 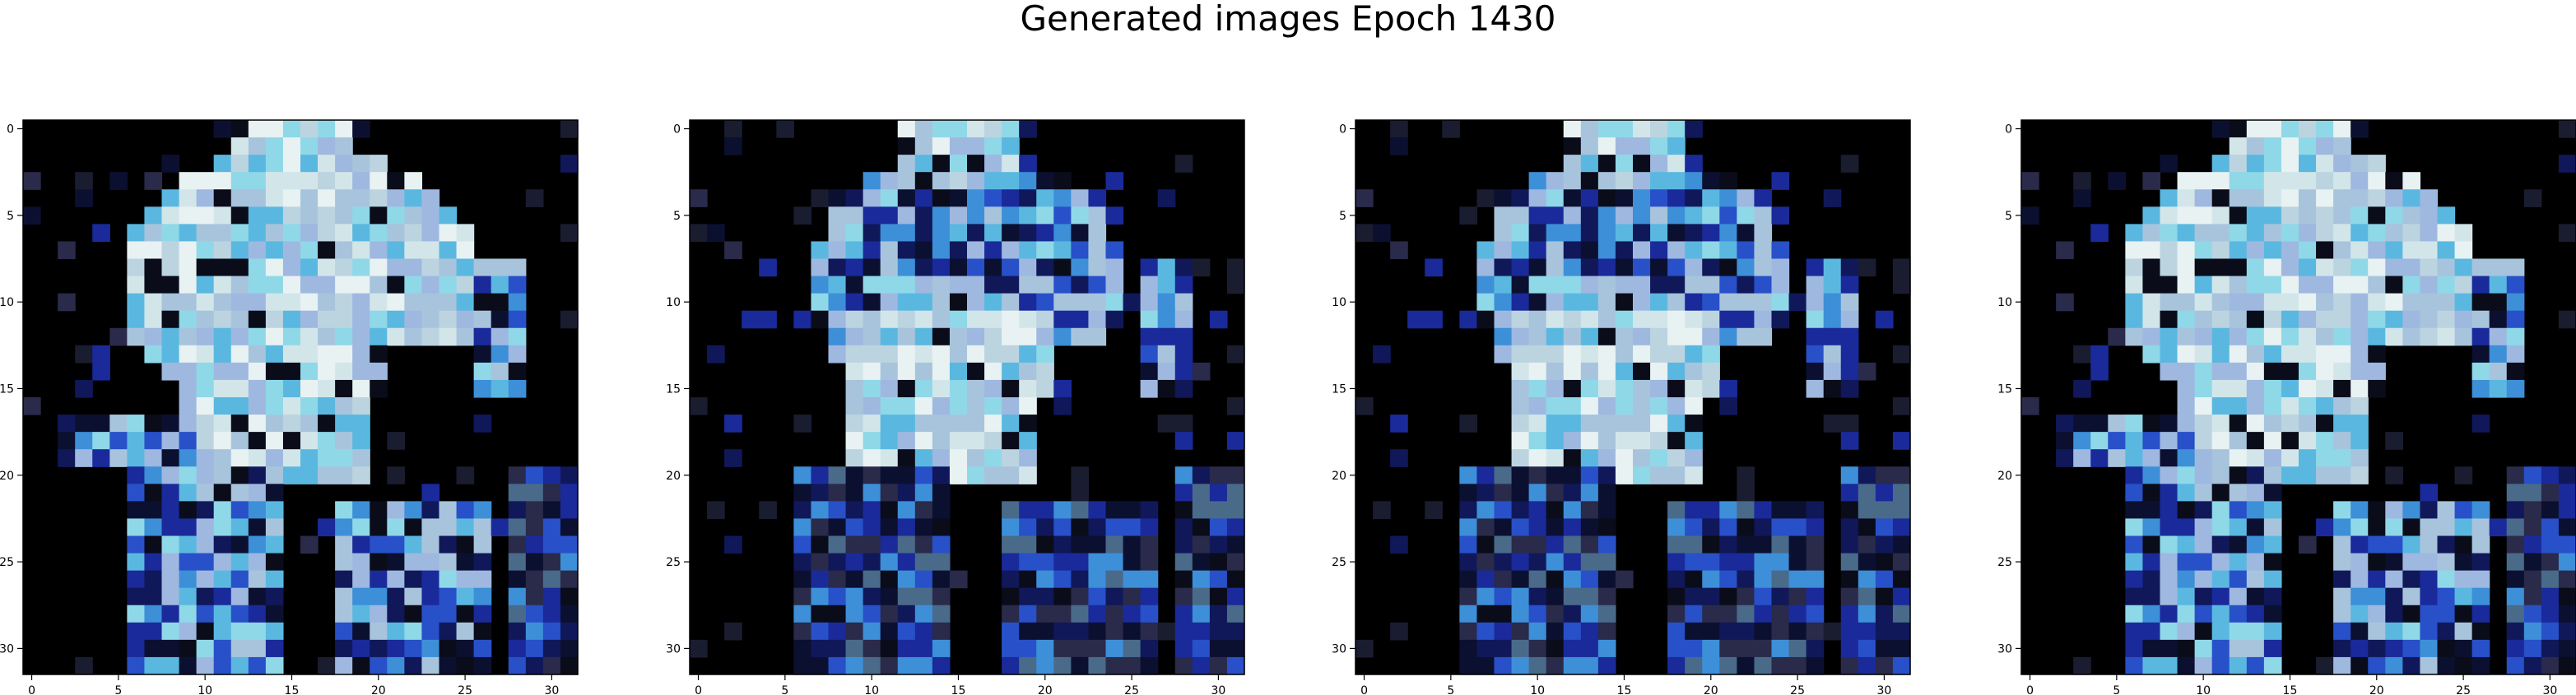 What do you see at coordinates (1342, 130) in the screenshot?
I see `y-tick-label: 0` at bounding box center [1342, 130].